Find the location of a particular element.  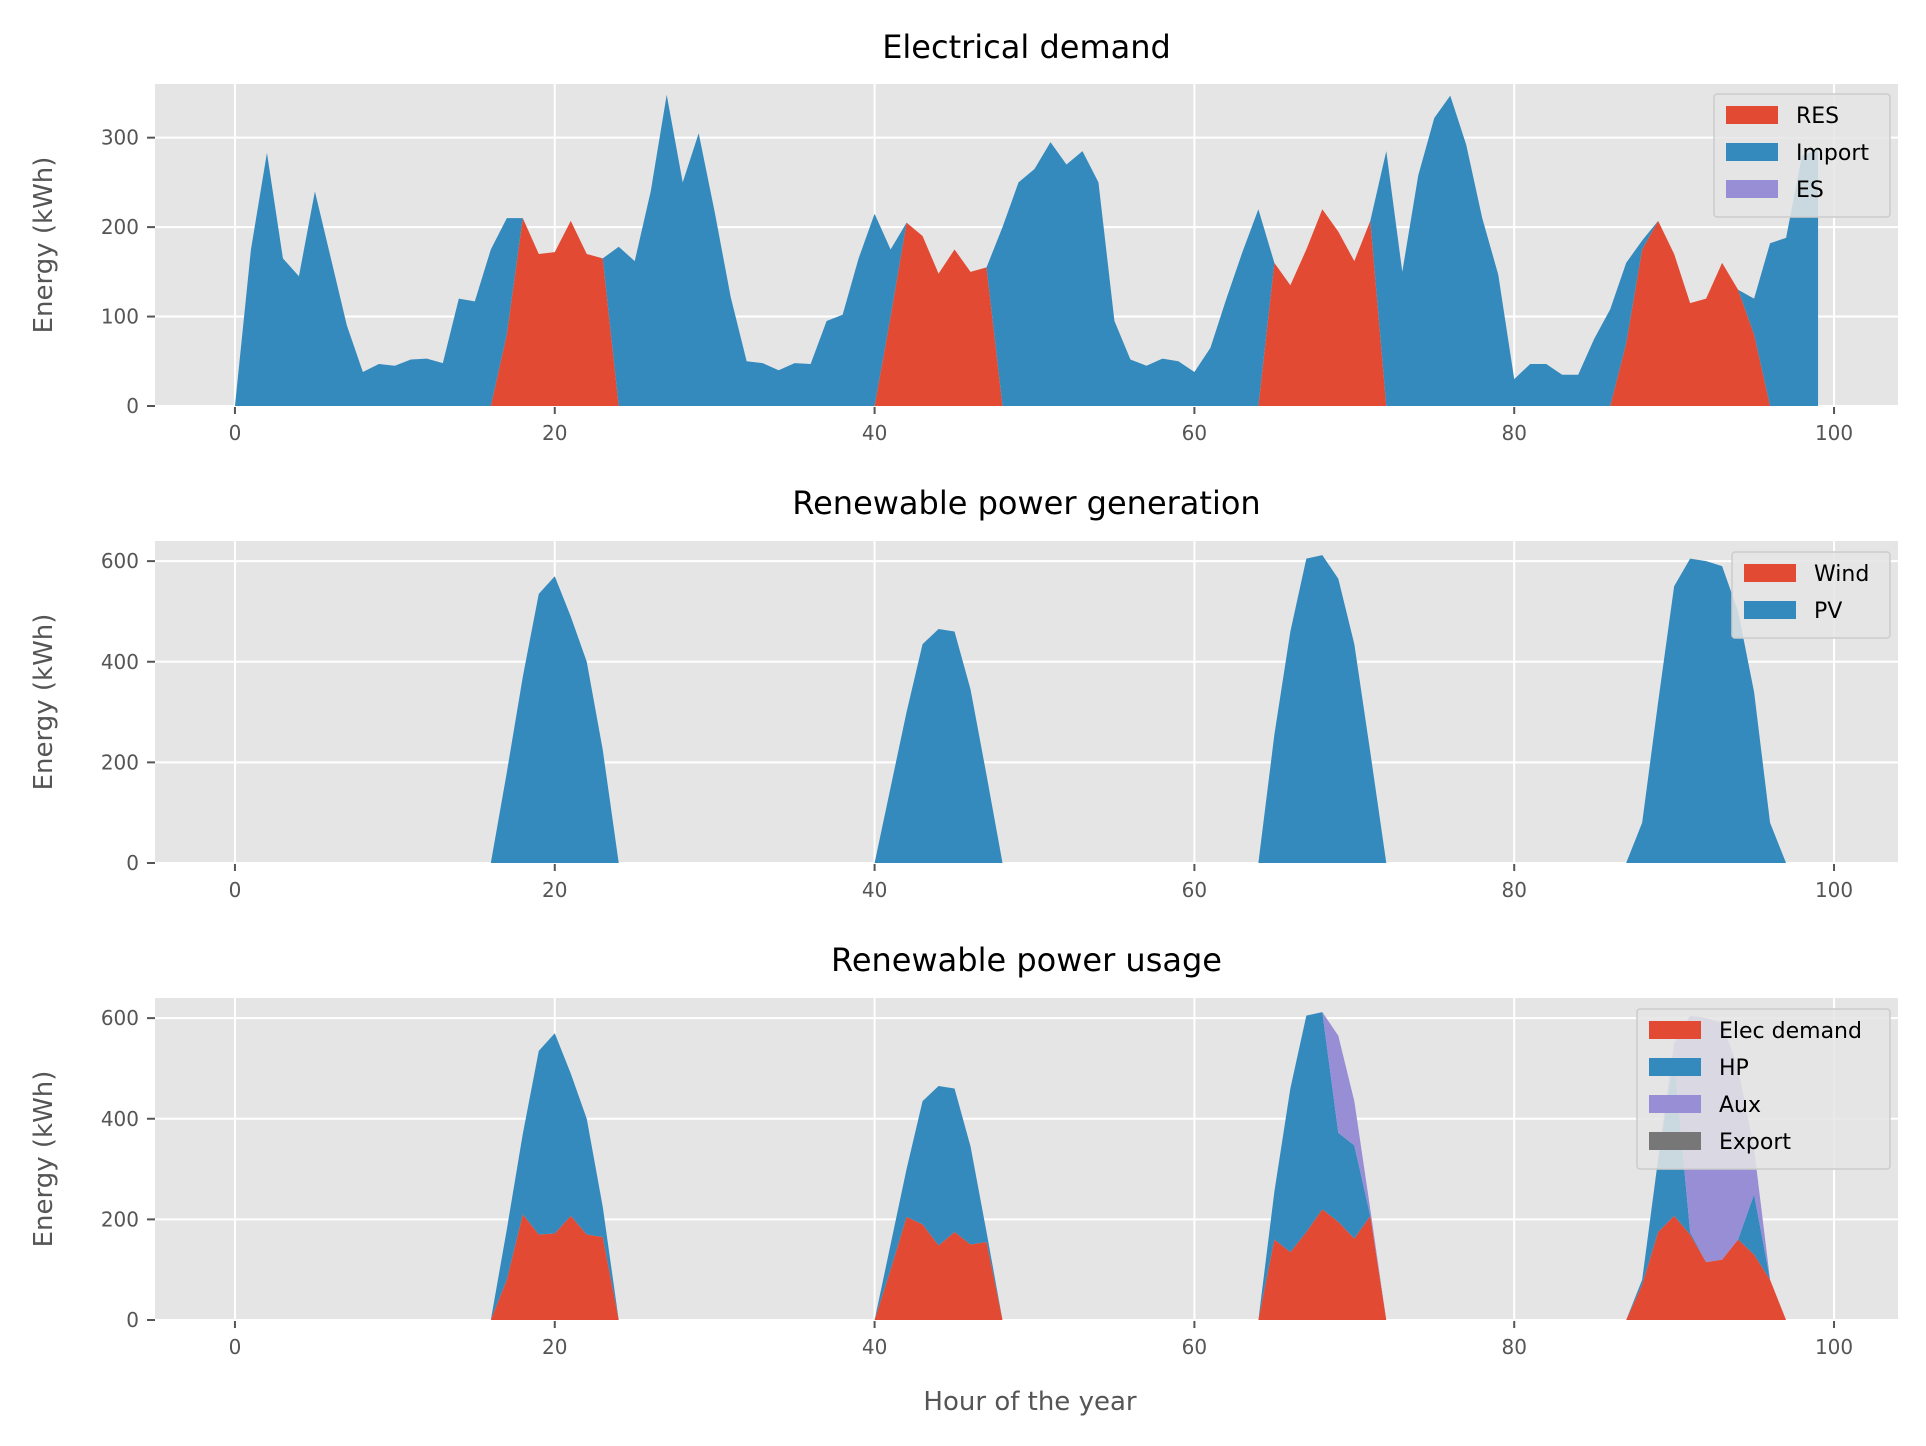

area-series-elec-demand is located at coordinates (1026, 1264).